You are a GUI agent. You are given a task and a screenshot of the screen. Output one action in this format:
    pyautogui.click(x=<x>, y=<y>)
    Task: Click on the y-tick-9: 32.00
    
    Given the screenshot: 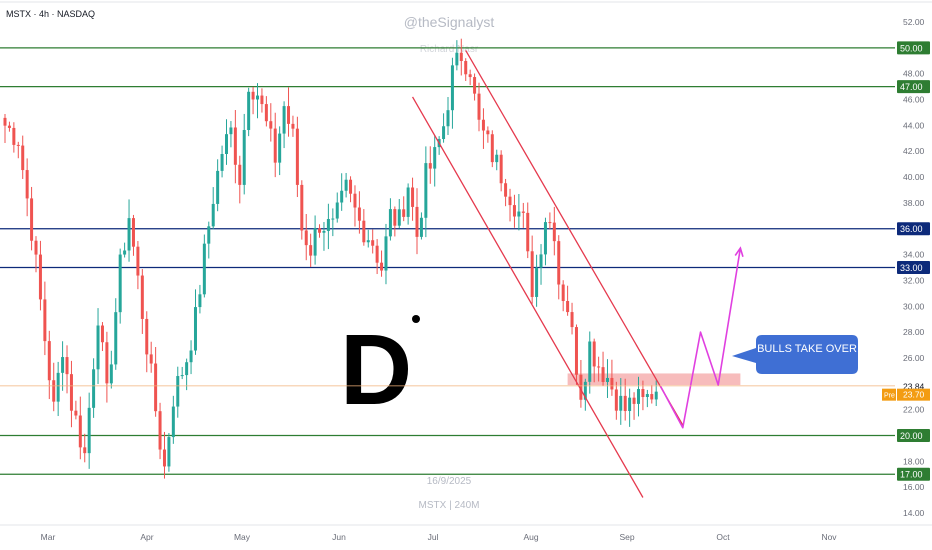 What is the action you would take?
    pyautogui.click(x=914, y=280)
    